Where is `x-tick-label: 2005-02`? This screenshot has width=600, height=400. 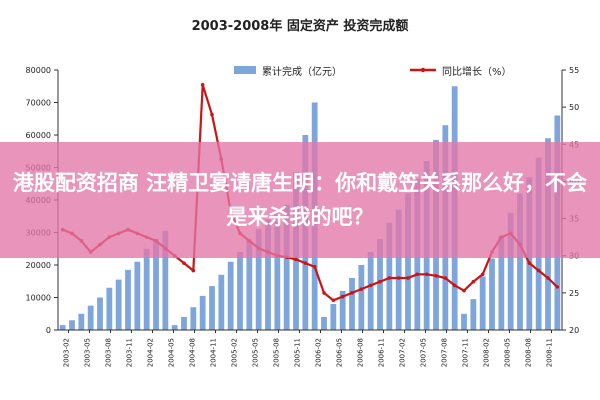
x-tick-label: 2005-02 is located at coordinates (235, 352).